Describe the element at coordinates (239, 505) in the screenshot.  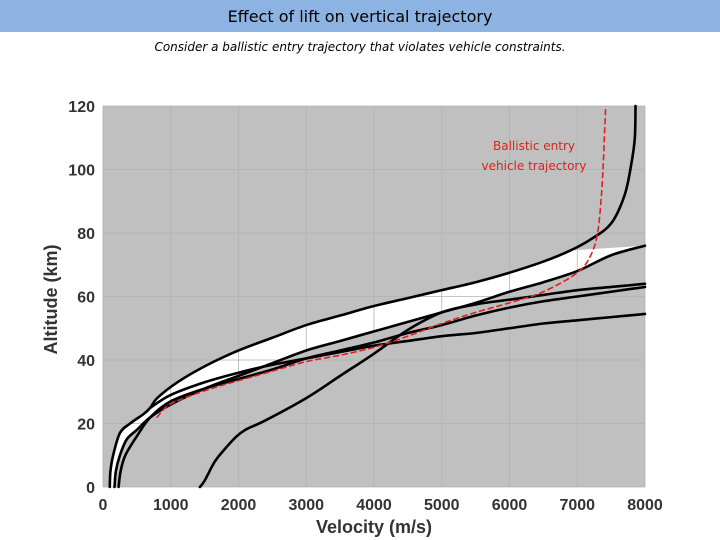
I see `x-tick-label: 2000` at that location.